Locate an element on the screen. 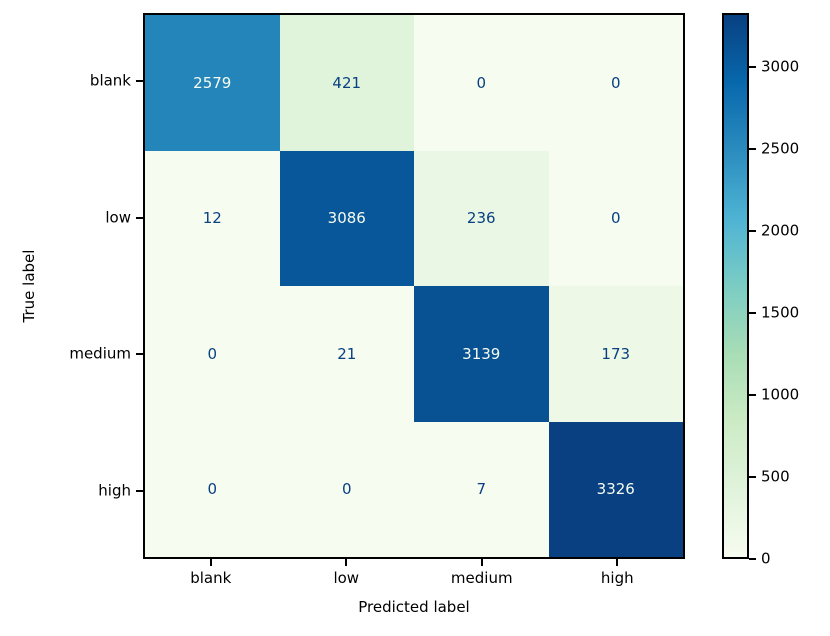 Image resolution: width=830 pixels, height=636 pixels. heatmap-cell-low-high: 0 is located at coordinates (615, 218).